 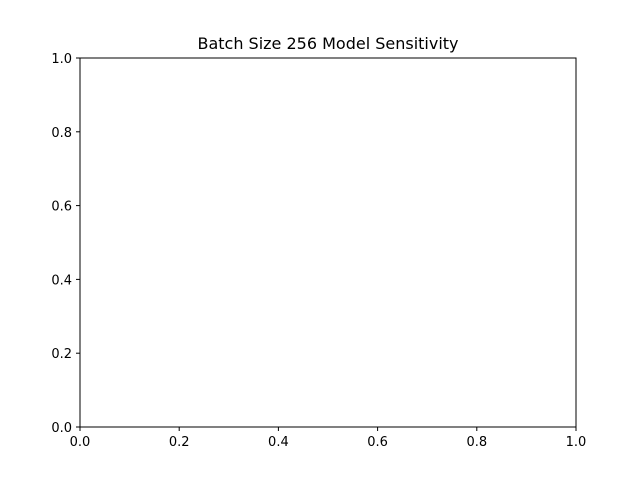 I want to click on x-axis: 0.0 0.2 0.4 0.6 0.8 1.0, so click(x=328, y=438).